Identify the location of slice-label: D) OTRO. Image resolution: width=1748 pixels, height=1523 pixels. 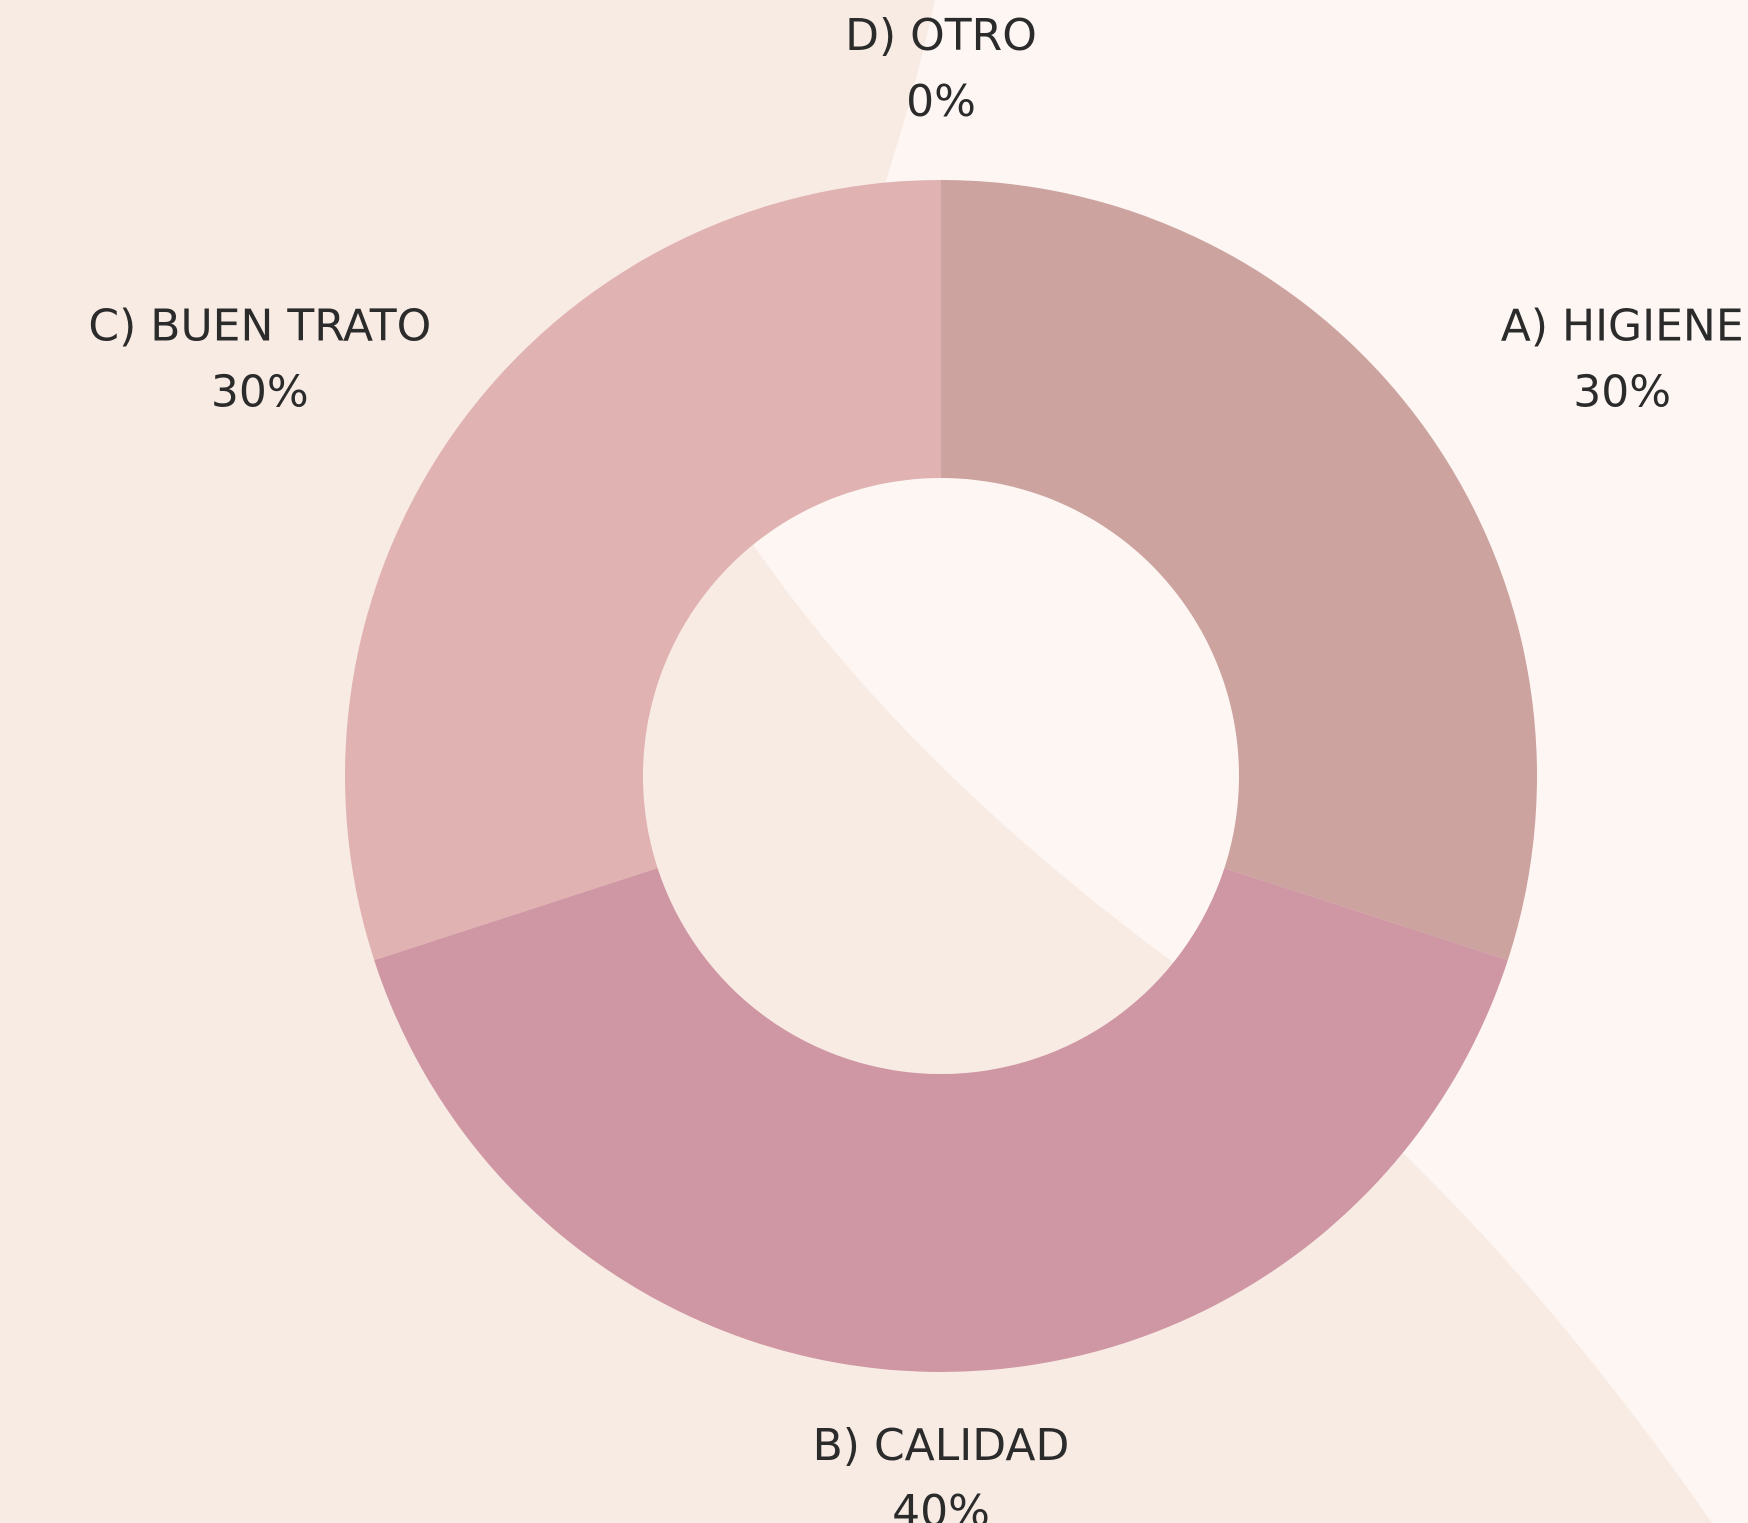
(941, 35).